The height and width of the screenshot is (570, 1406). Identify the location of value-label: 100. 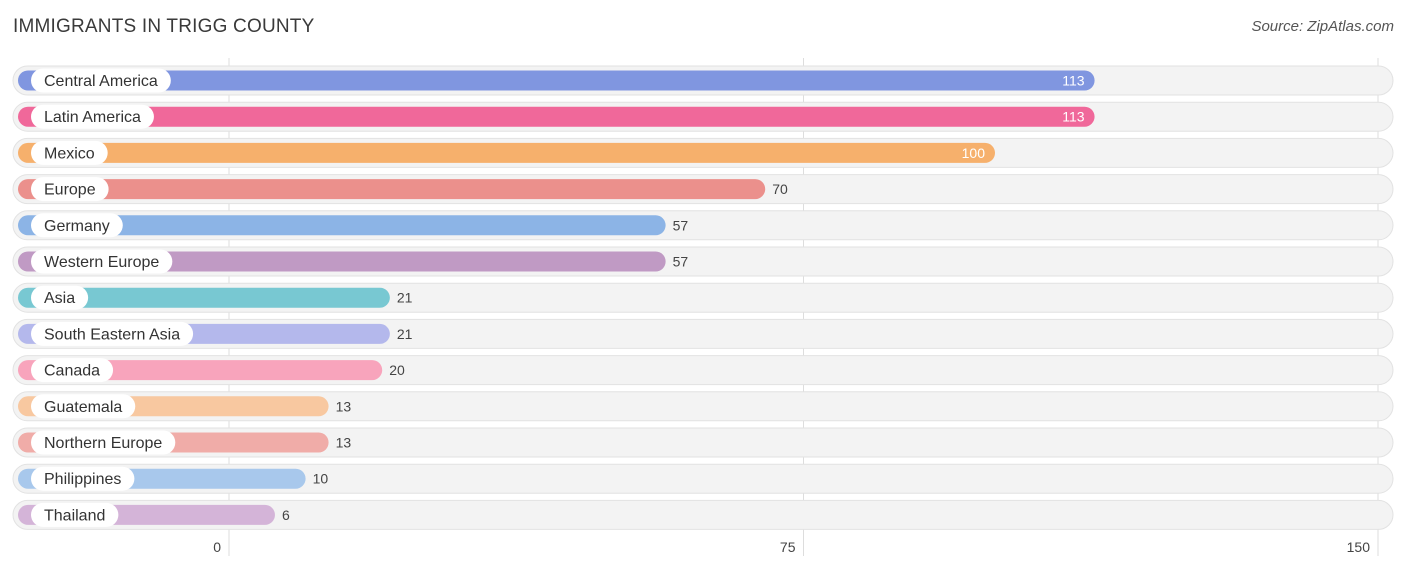
(974, 153).